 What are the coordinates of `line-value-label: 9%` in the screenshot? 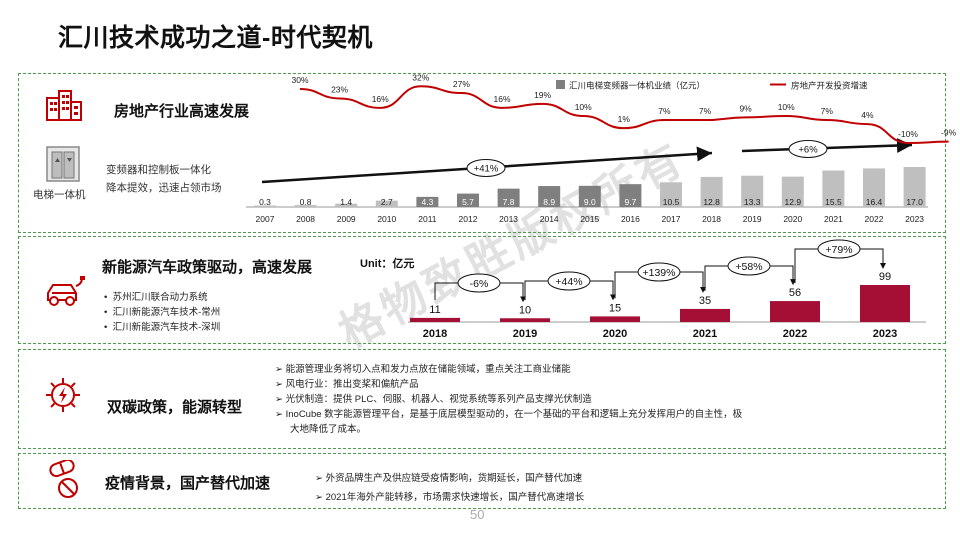 It's located at (745, 108).